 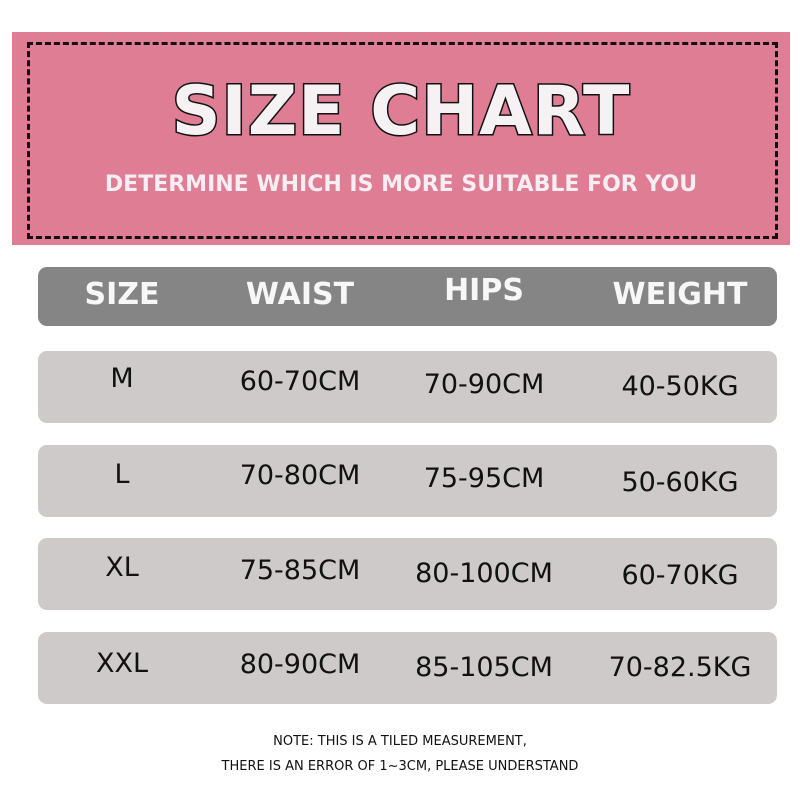 What do you see at coordinates (680, 667) in the screenshot?
I see `weight-cell: 70-82.5KG` at bounding box center [680, 667].